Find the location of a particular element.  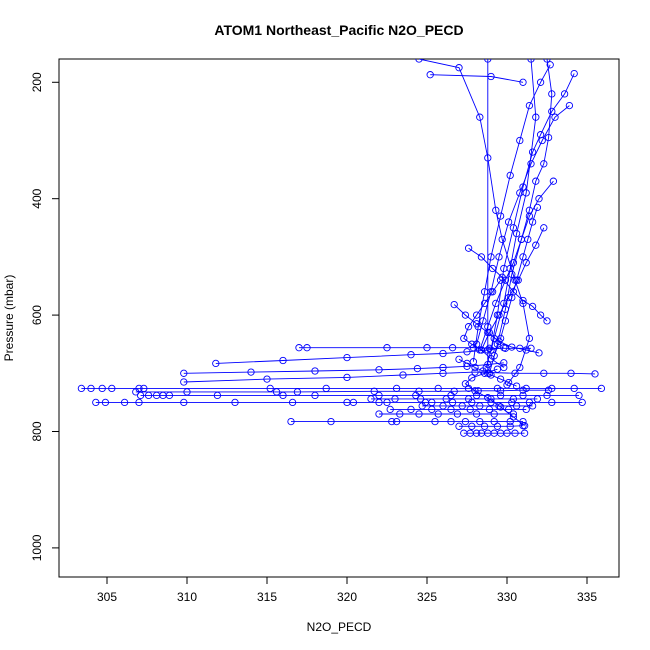

x-axis-label: N2O_PECD is located at coordinates (339, 627).